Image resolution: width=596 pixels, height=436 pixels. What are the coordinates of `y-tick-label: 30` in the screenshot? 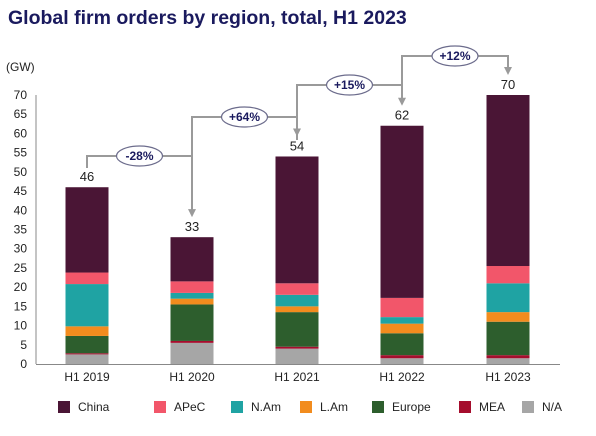 It's located at (21, 249).